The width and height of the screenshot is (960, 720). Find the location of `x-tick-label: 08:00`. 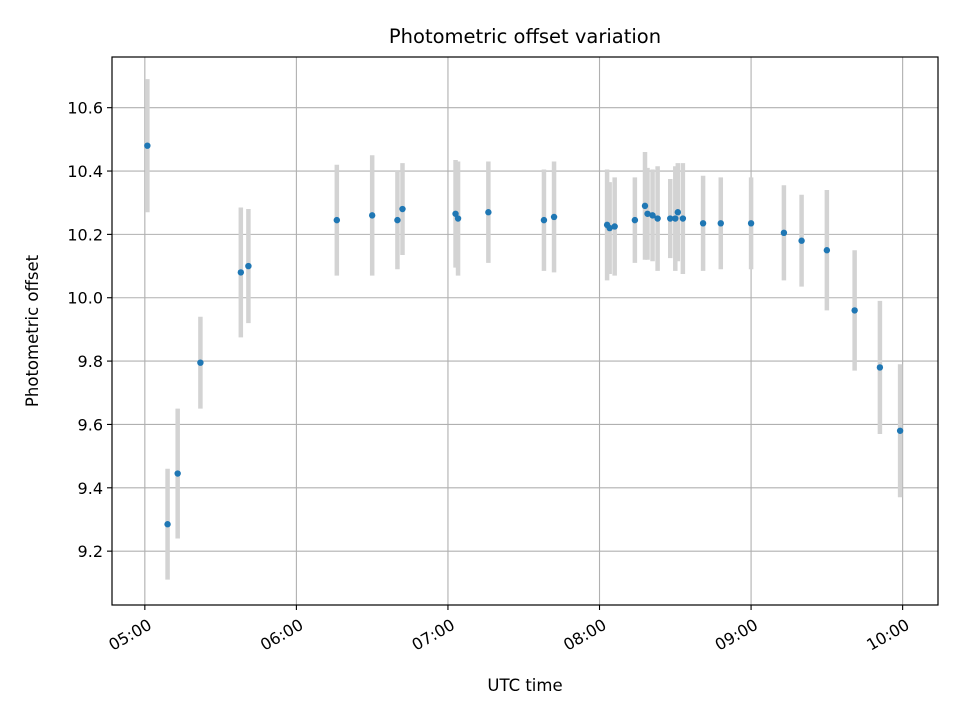

x-tick-label: 08:00 is located at coordinates (584, 635).